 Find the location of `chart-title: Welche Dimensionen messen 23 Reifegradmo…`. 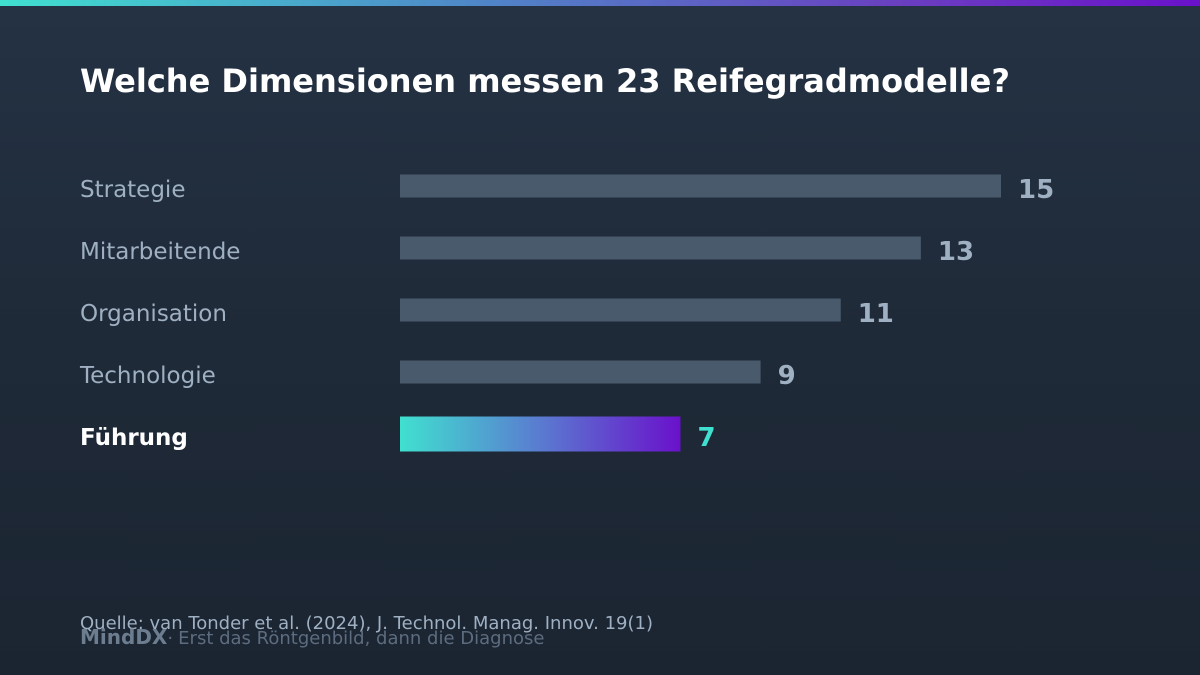

chart-title: Welche Dimensionen messen 23 Reifegradmo… is located at coordinates (545, 81).